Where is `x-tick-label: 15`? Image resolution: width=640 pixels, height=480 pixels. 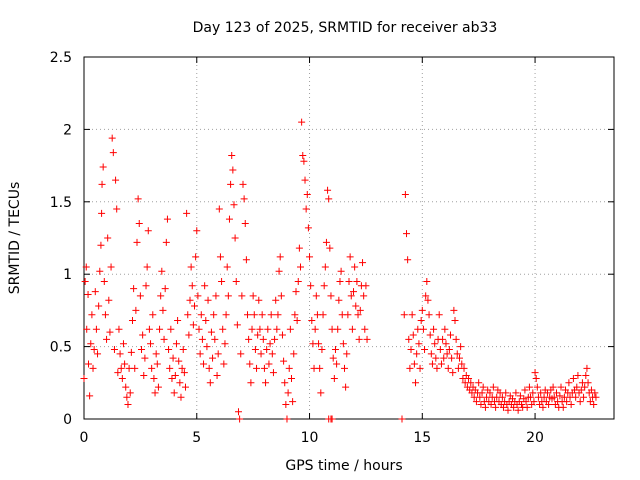
x-tick-label: 15 is located at coordinates (422, 438).